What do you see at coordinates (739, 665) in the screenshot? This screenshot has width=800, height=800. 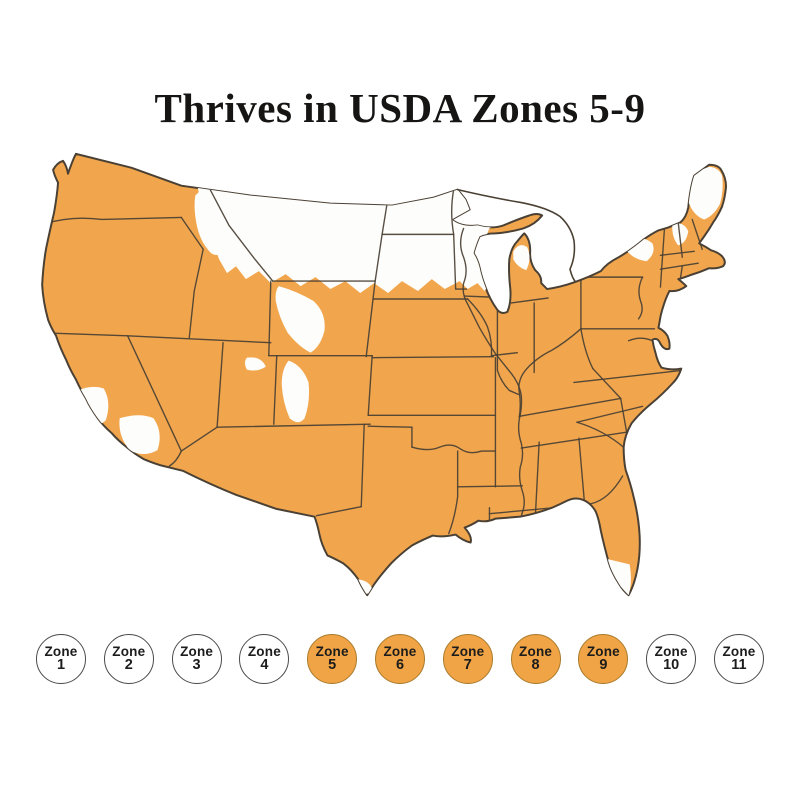 I see `zone-number: 11` at bounding box center [739, 665].